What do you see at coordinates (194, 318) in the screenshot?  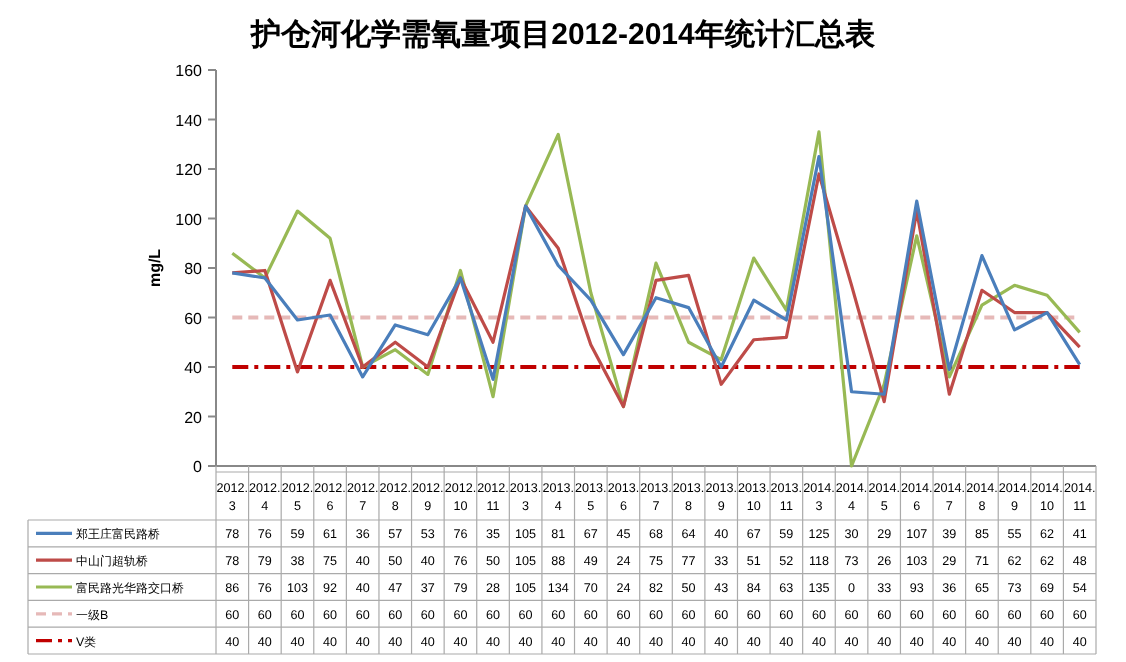 I see `y-tick-label: 60` at bounding box center [194, 318].